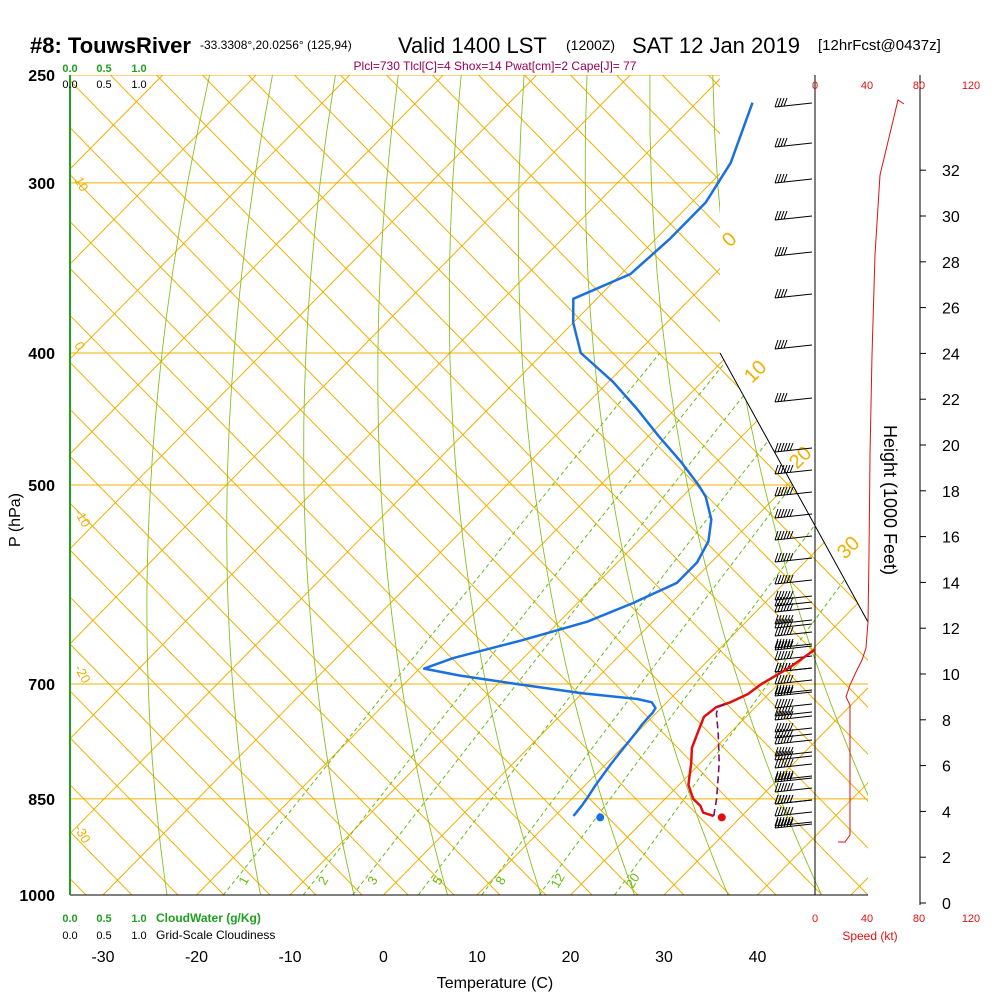 Image resolution: width=1000 pixels, height=1005 pixels. I want to click on cloudwater-label: CloudWater (g/Kg), so click(208, 918).